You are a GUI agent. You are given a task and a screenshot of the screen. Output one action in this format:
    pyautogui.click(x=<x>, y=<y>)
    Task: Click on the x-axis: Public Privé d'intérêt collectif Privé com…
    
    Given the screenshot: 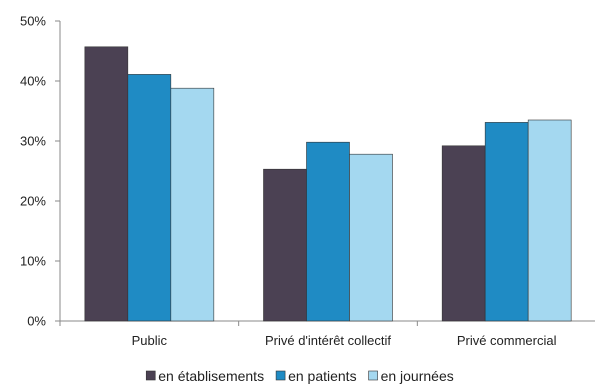 What is the action you would take?
    pyautogui.click(x=327, y=334)
    